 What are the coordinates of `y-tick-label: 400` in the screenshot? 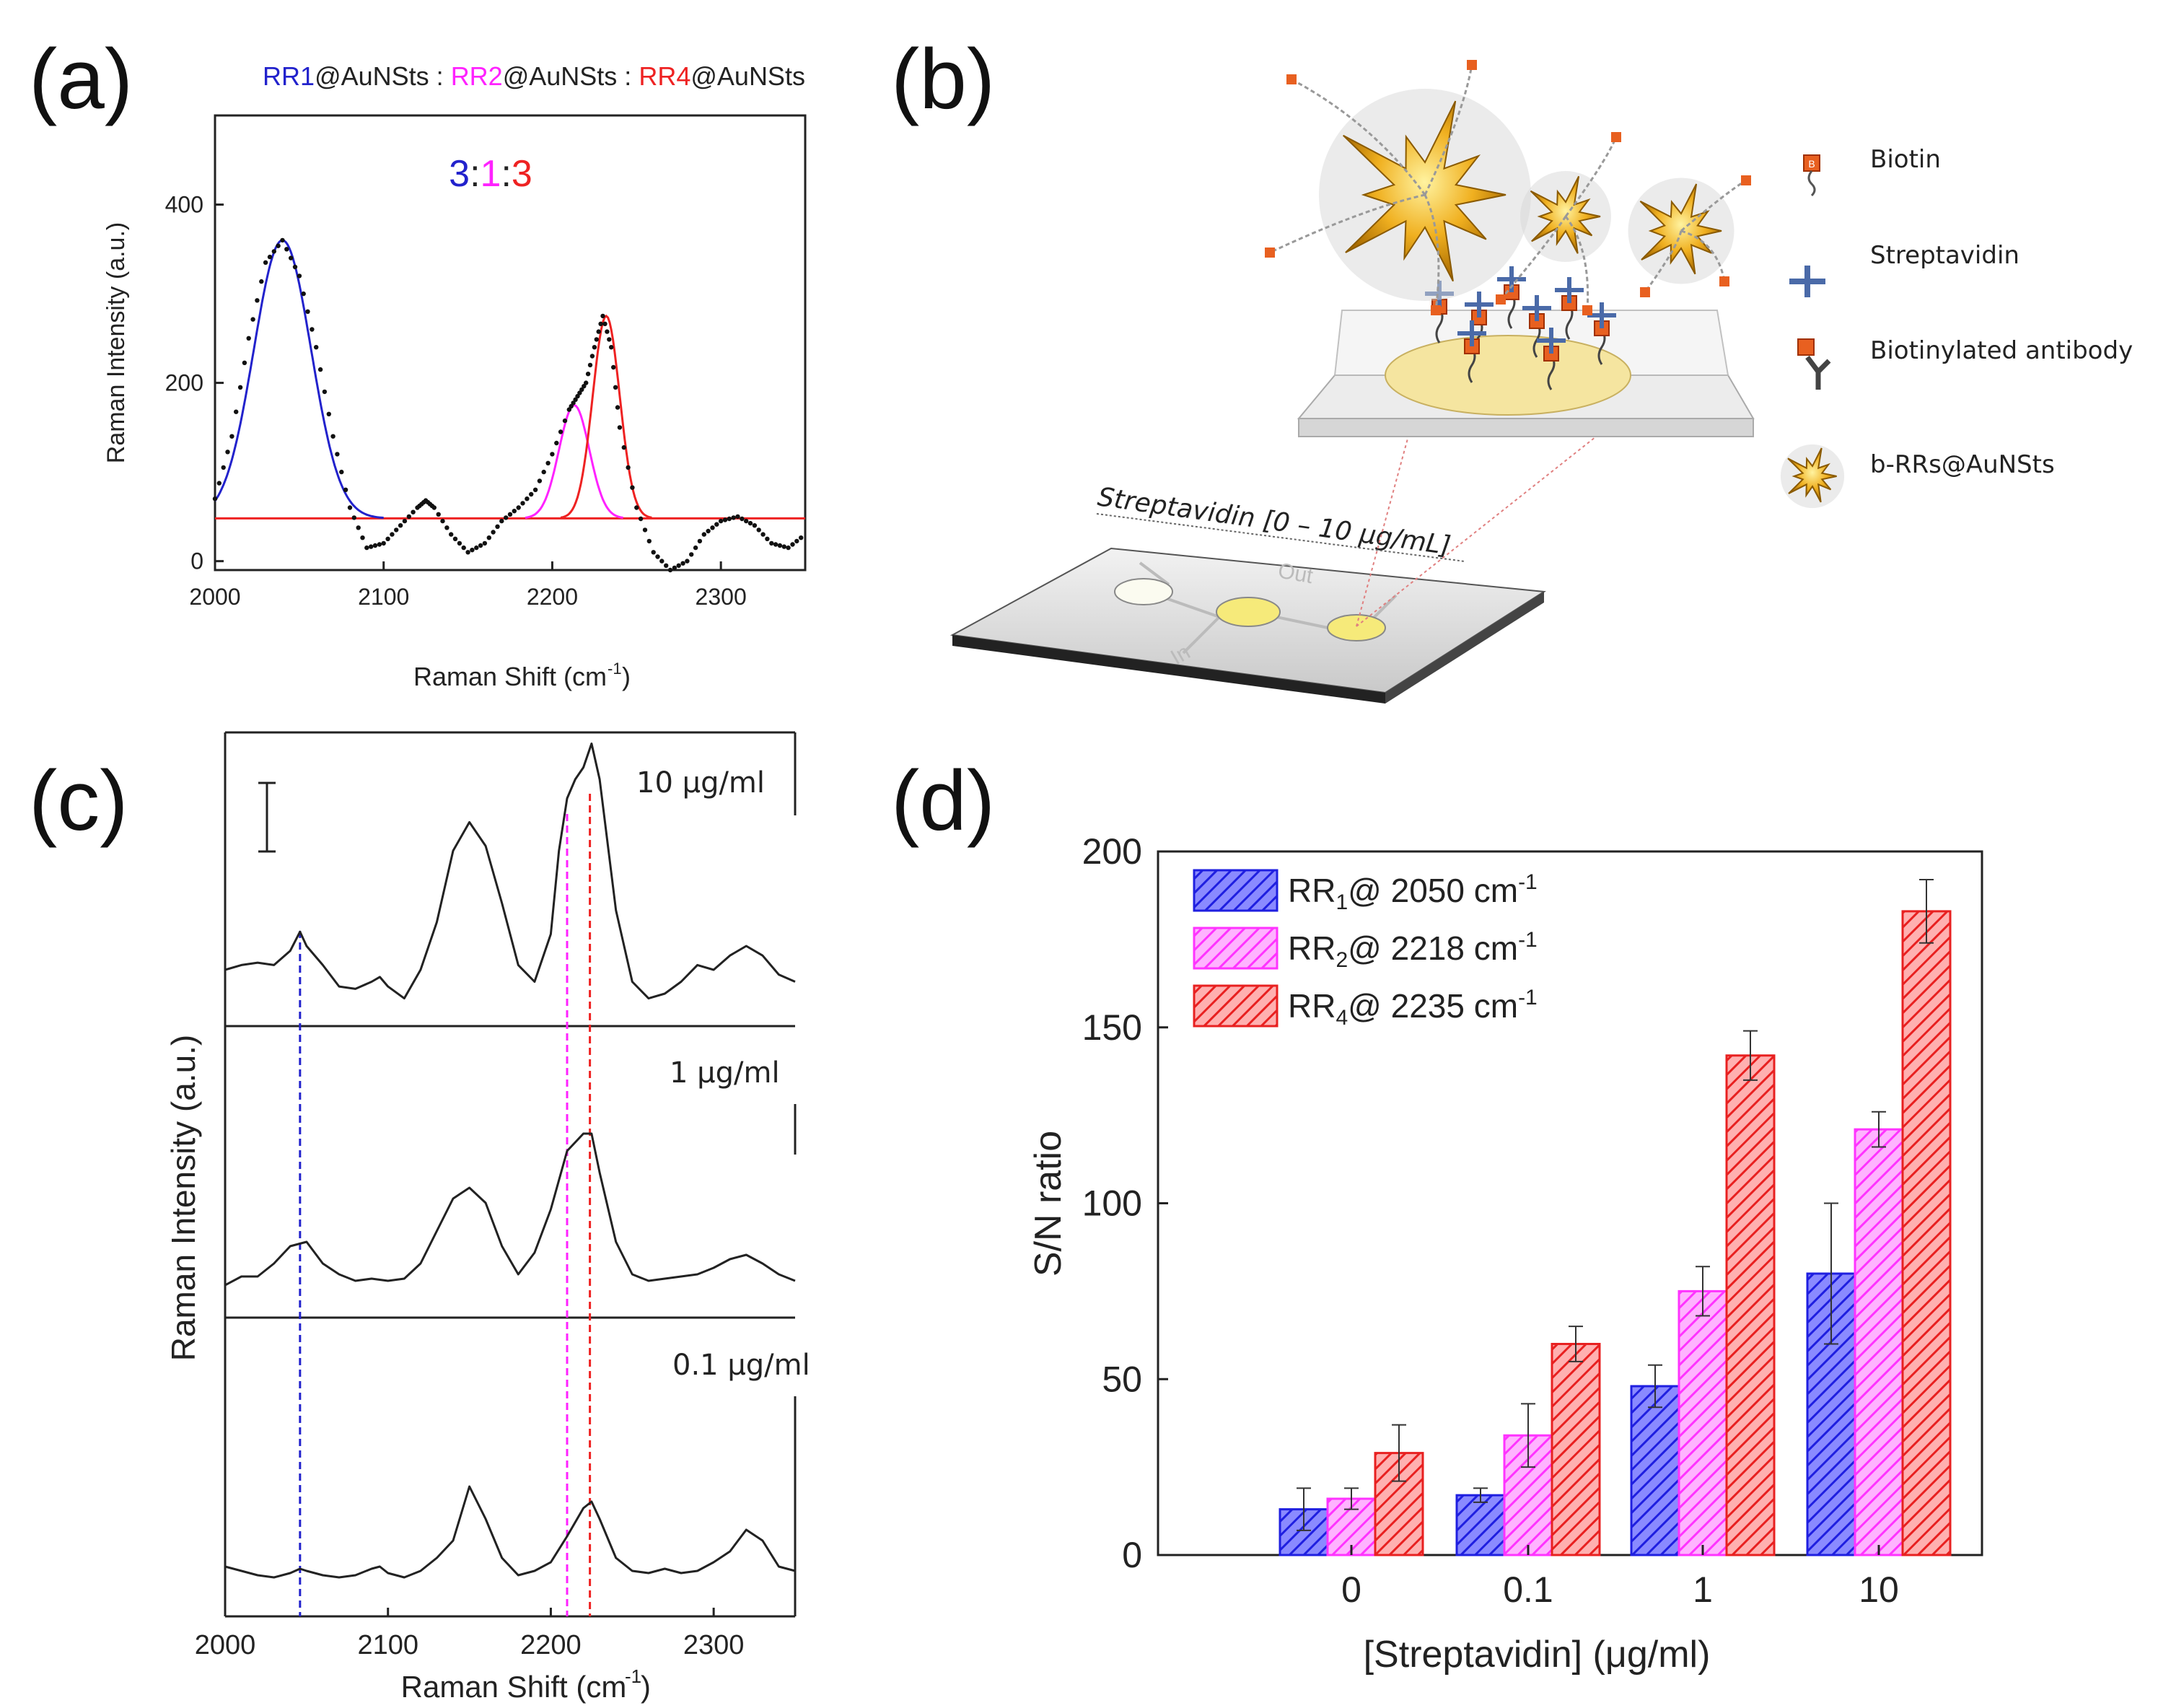 It's located at (184, 205).